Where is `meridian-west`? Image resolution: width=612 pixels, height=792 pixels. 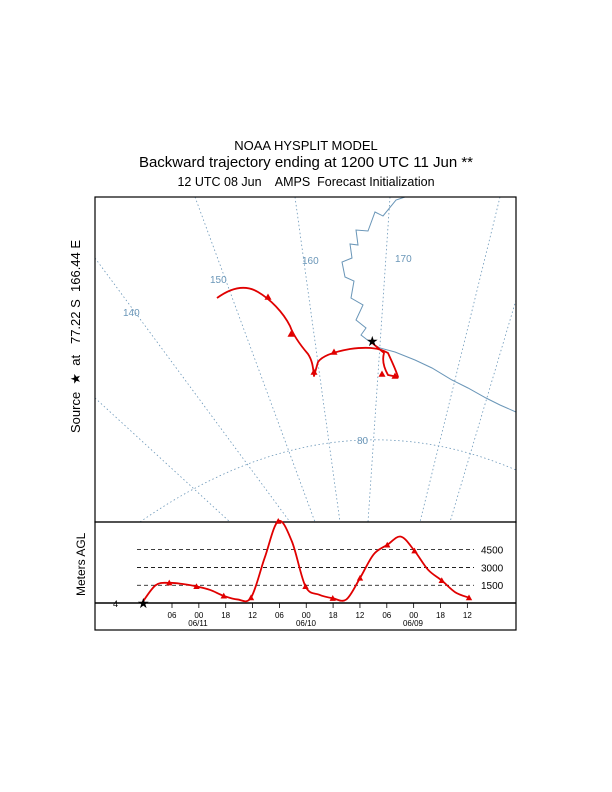
meridian-west is located at coordinates (163, 459).